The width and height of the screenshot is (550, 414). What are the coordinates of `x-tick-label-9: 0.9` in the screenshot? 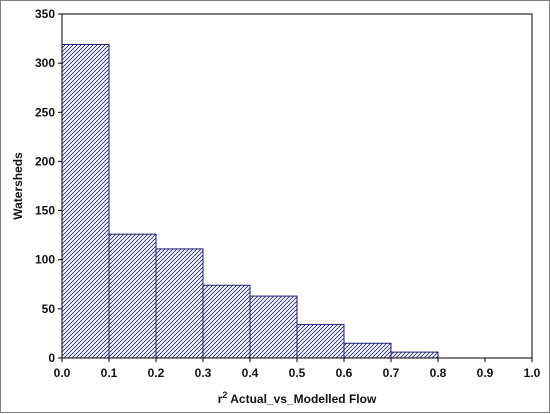 It's located at (485, 373).